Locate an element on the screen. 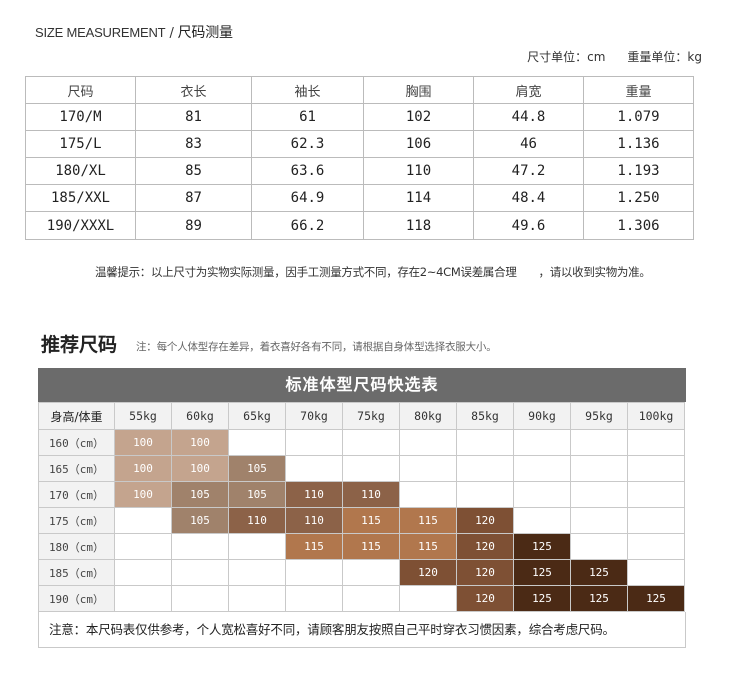  height-row: 175（cm） 105 110 110 115 115 120 is located at coordinates (361, 520).